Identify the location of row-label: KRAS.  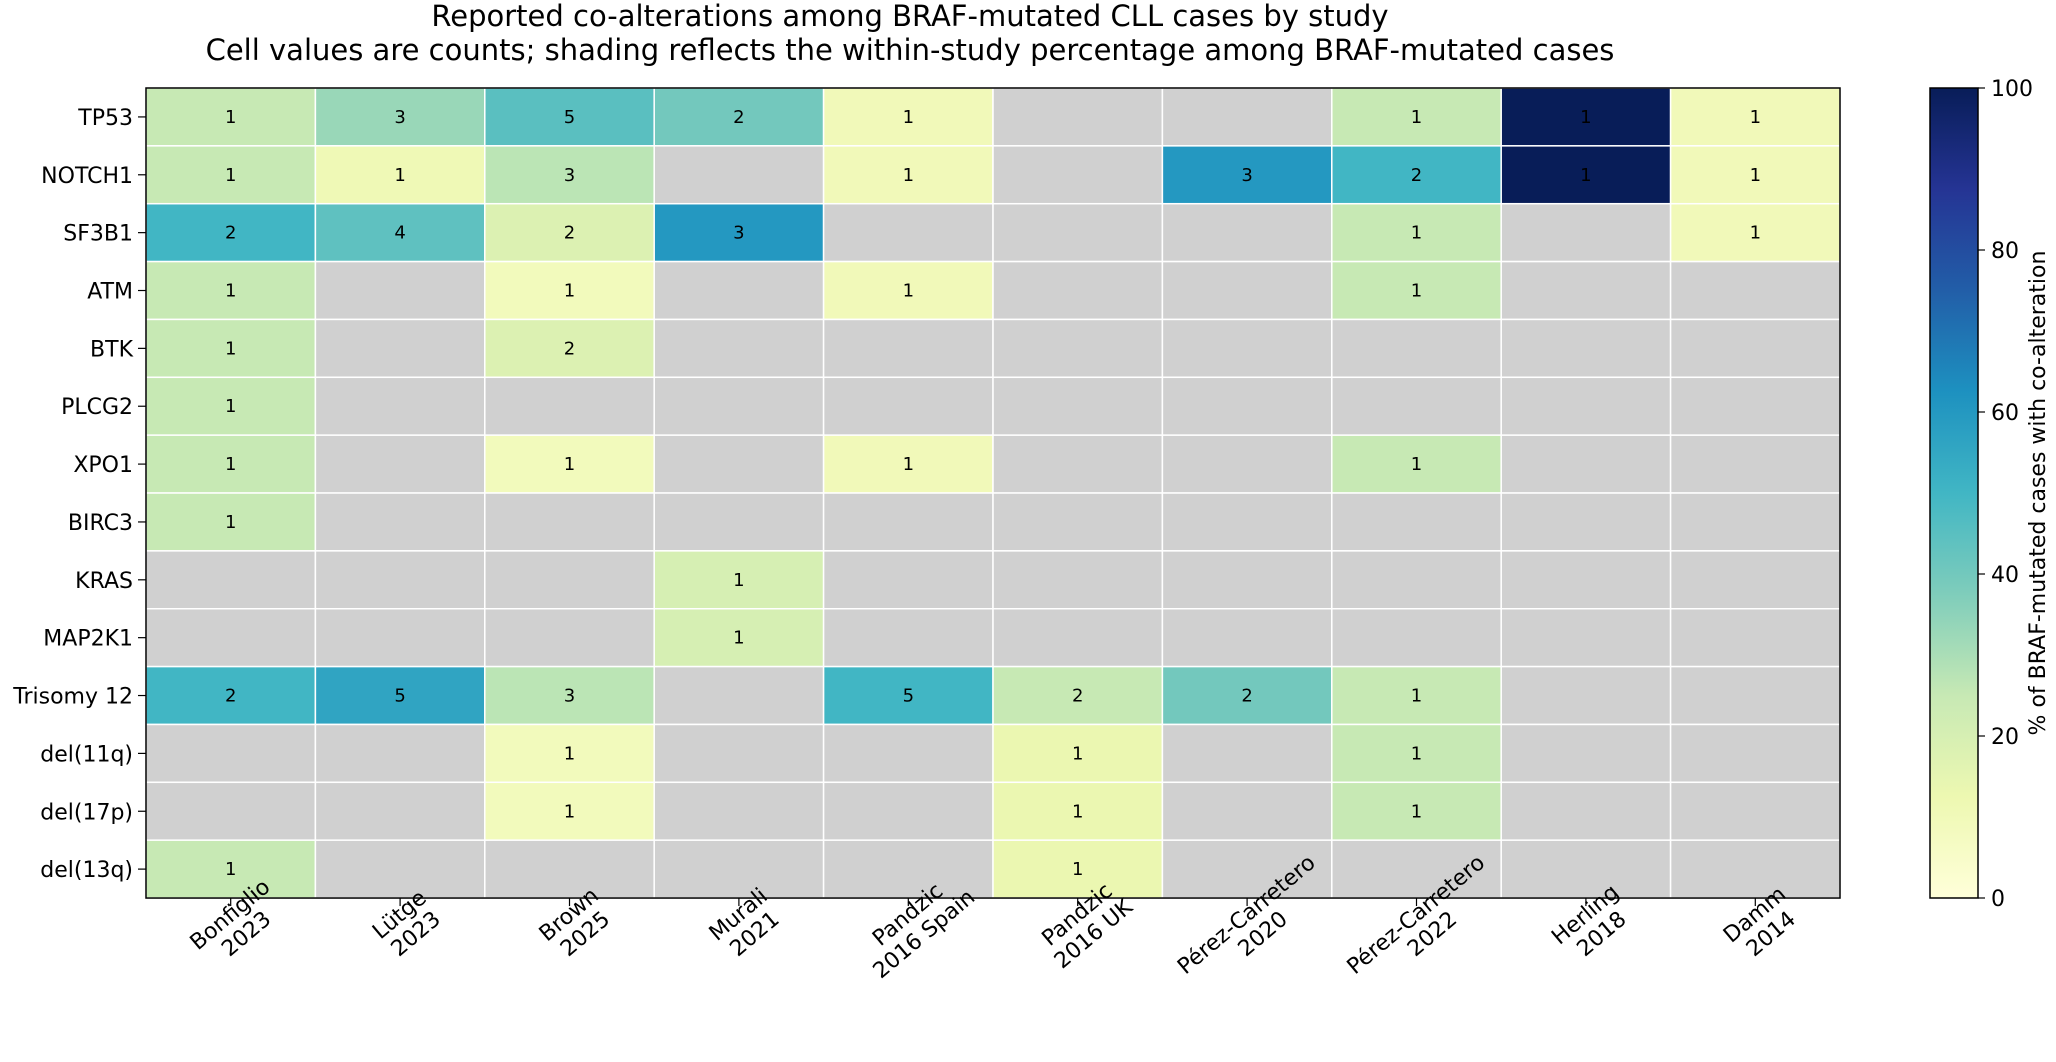
(104, 581).